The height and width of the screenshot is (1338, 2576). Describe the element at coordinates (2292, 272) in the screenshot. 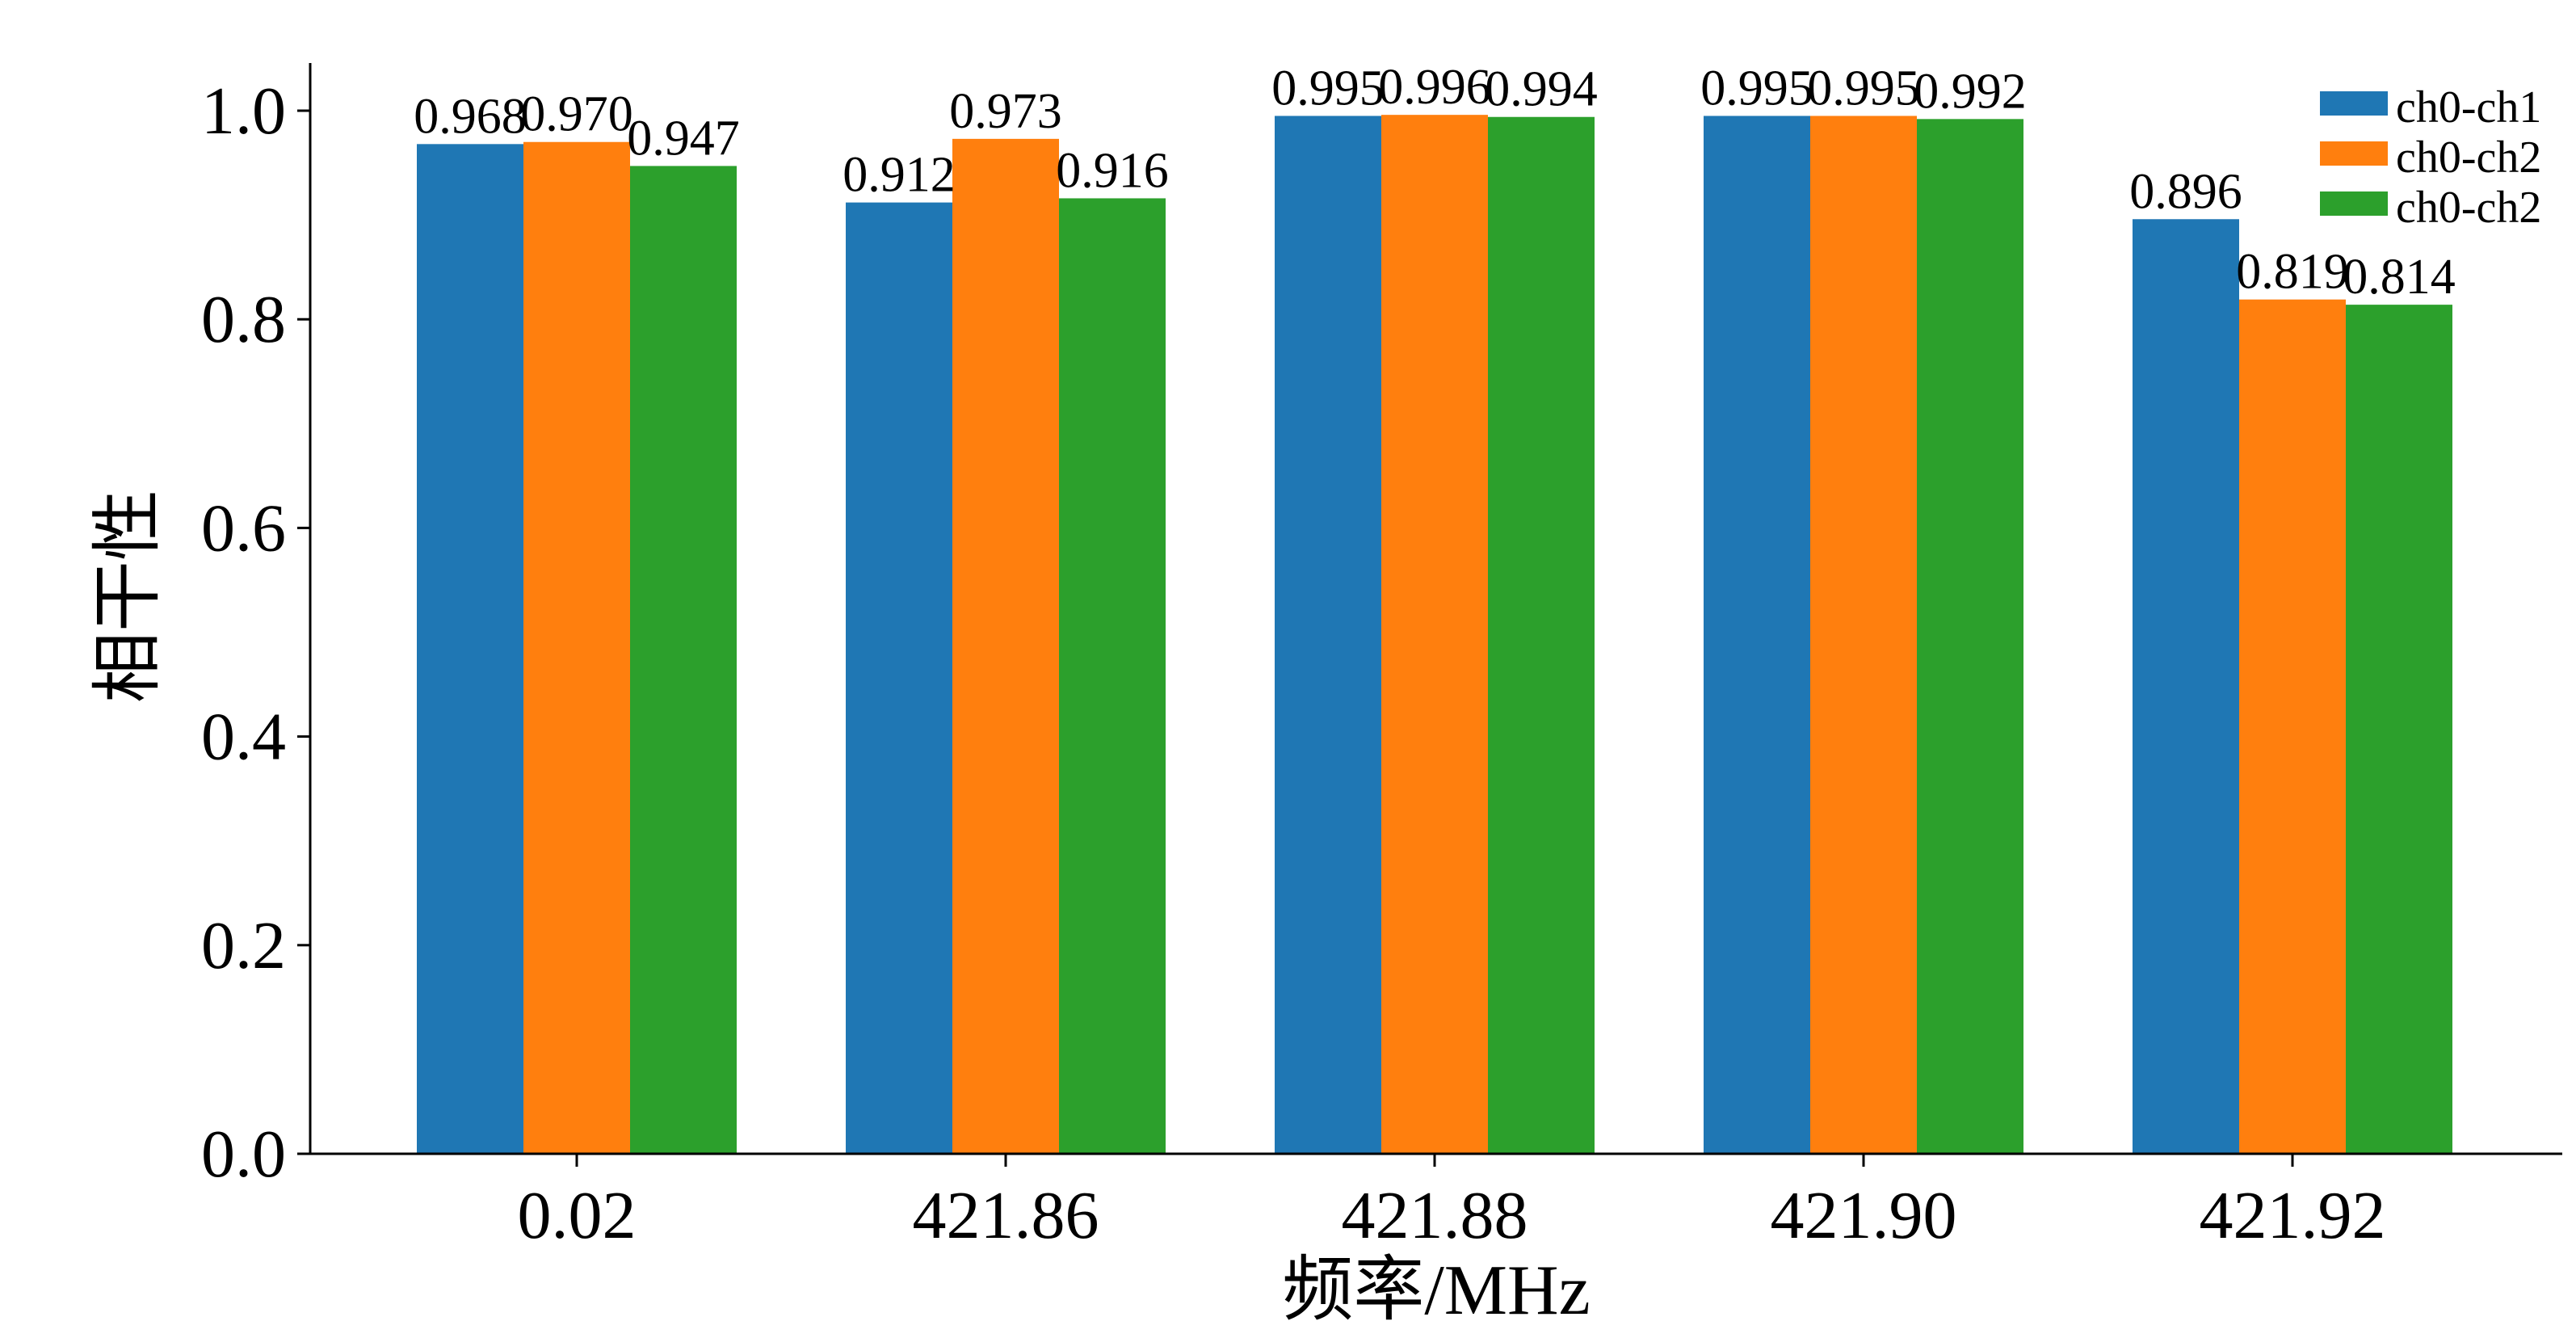

I see `bar-value-label: 0.819` at that location.